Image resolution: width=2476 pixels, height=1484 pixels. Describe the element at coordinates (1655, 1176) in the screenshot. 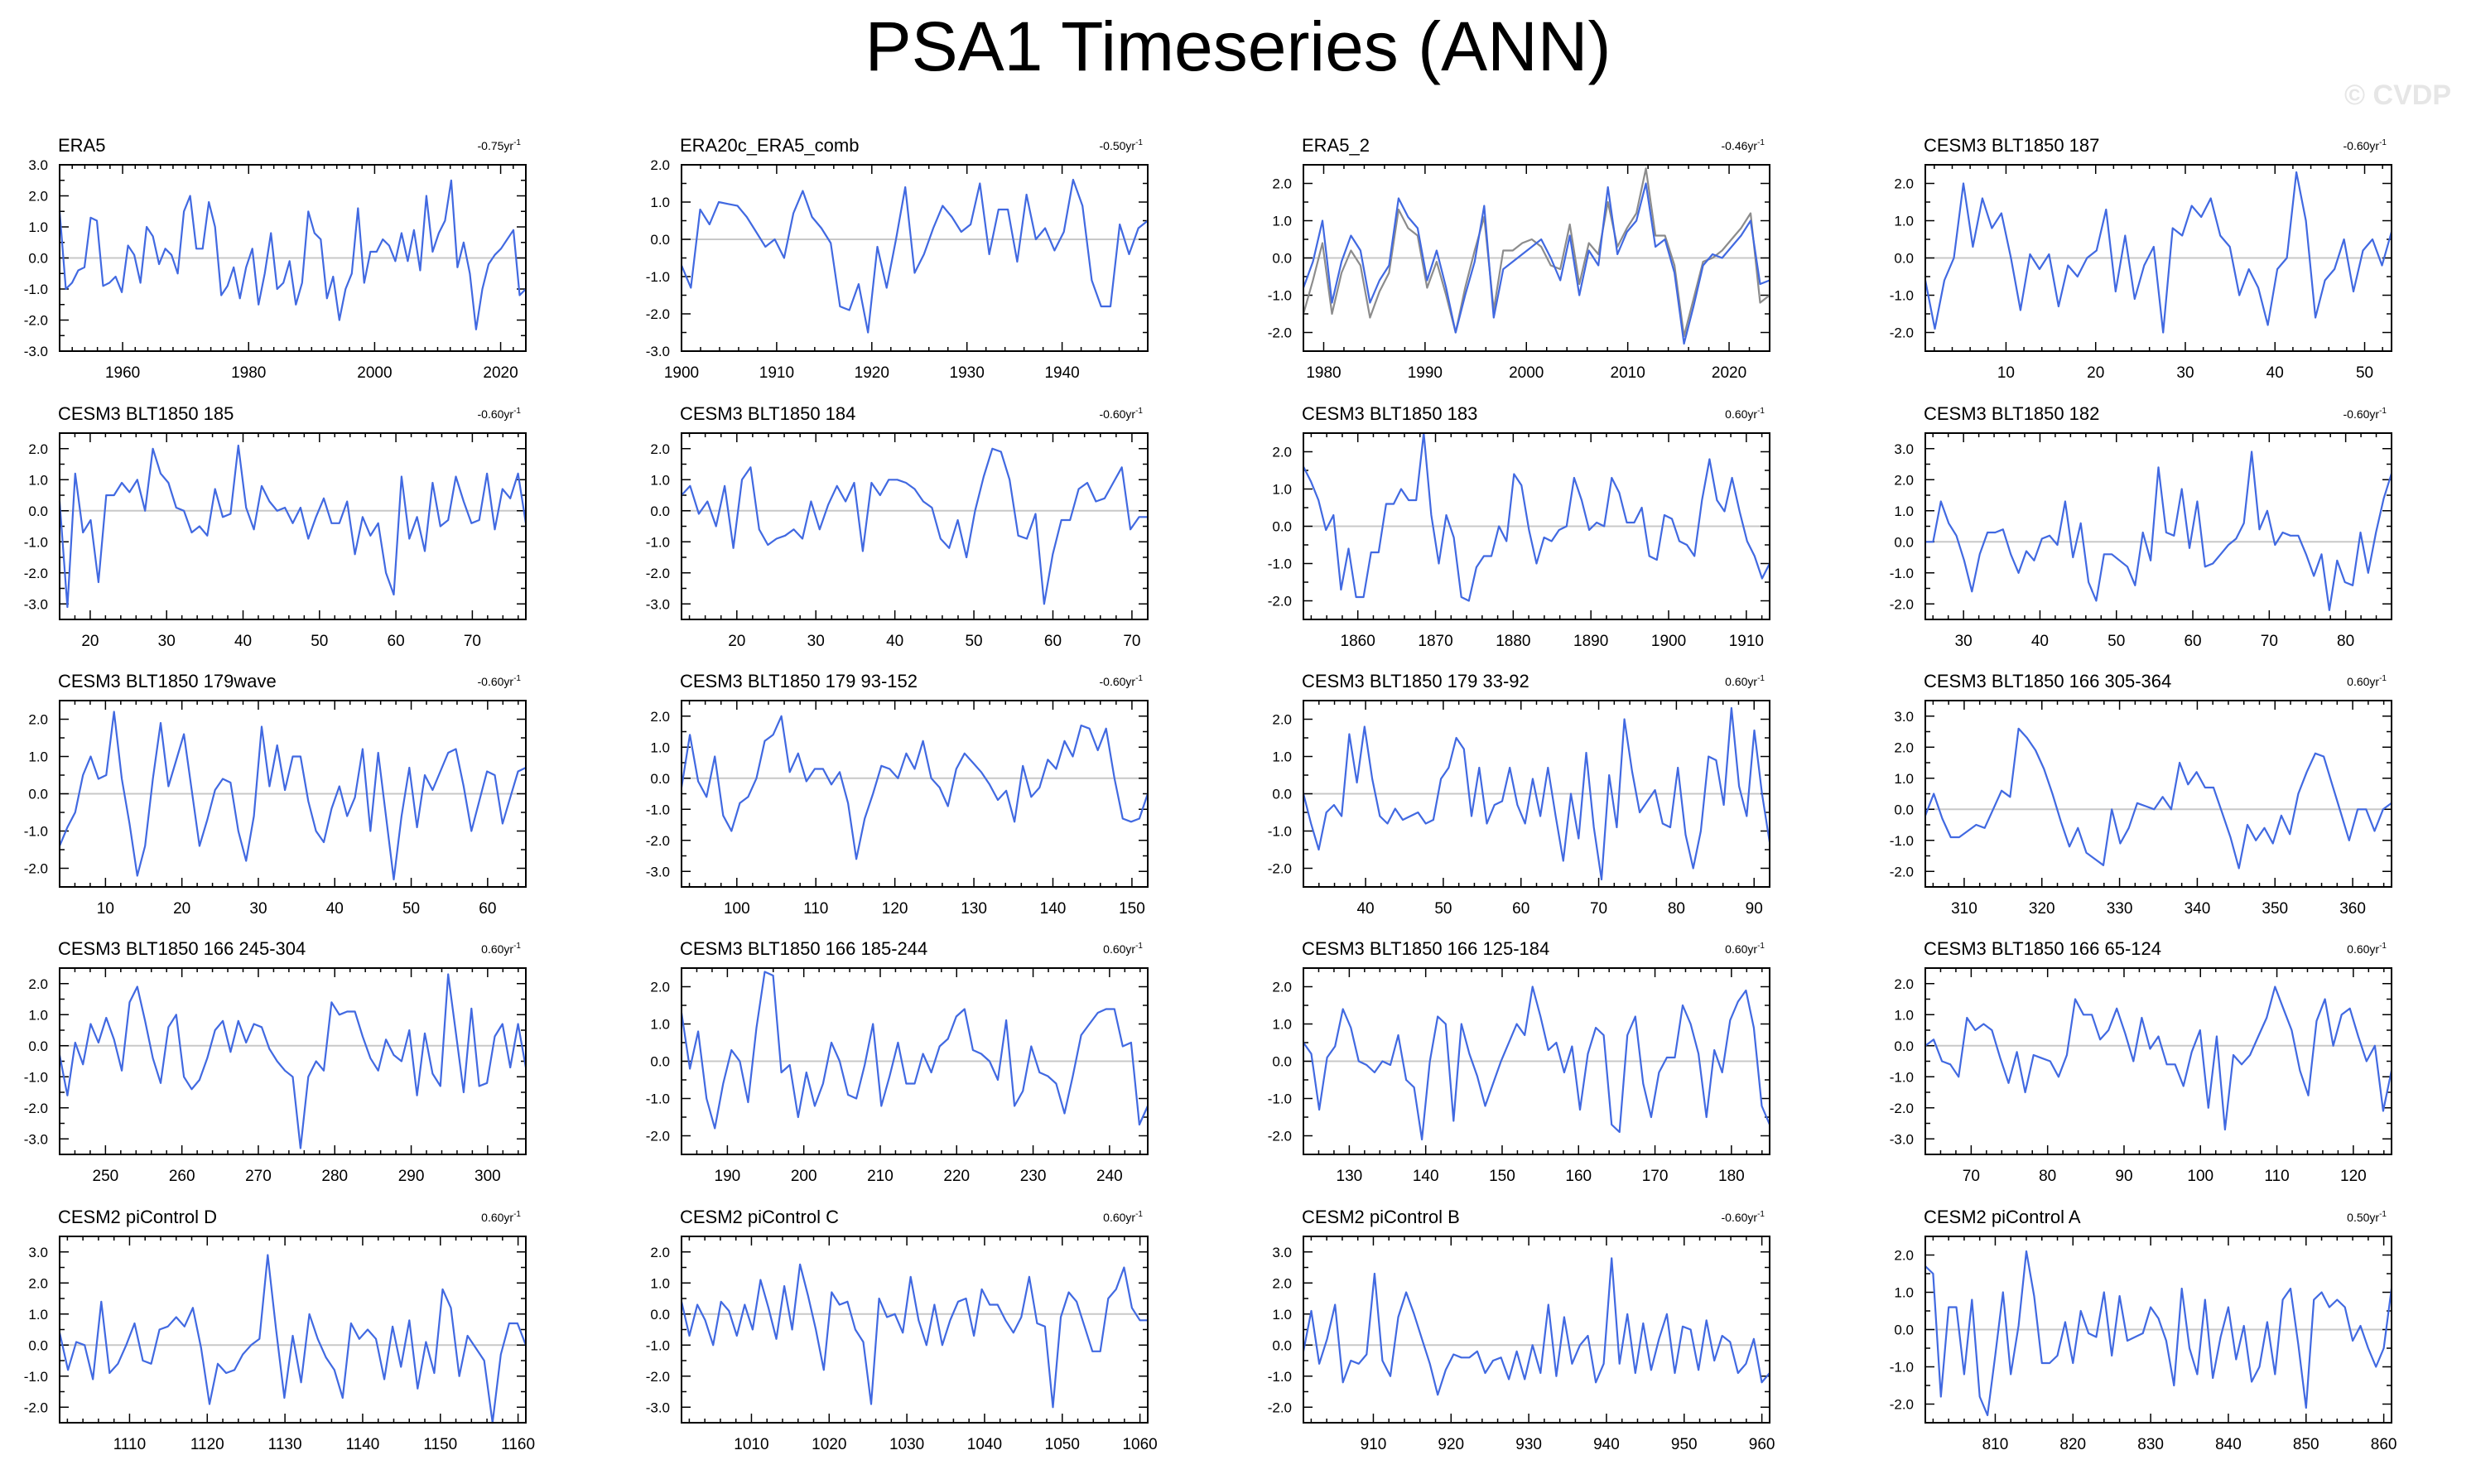

I see `x-tick-label: 170` at that location.